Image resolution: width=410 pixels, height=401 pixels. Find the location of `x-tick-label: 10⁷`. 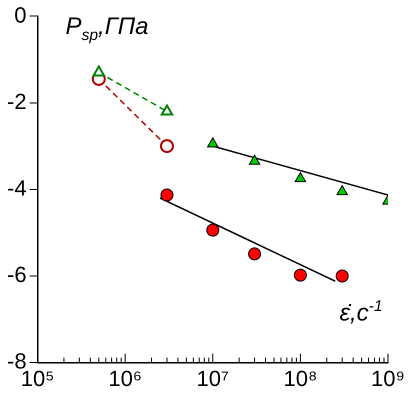

x-tick-label: 10⁷ is located at coordinates (213, 378).